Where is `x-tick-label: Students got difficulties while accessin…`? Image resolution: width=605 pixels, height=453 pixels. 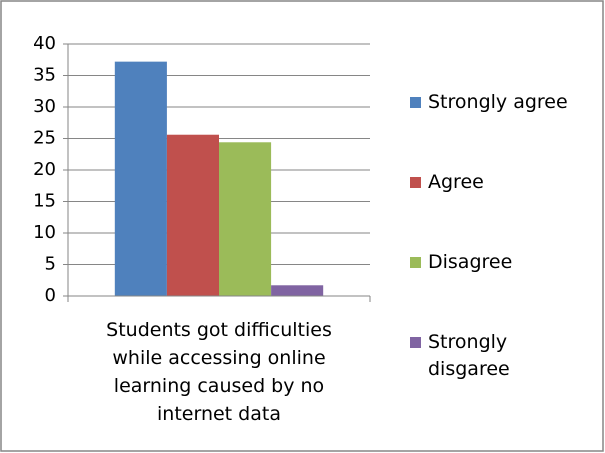
x-tick-label: Students got difficulties while accessin… is located at coordinates (219, 372).